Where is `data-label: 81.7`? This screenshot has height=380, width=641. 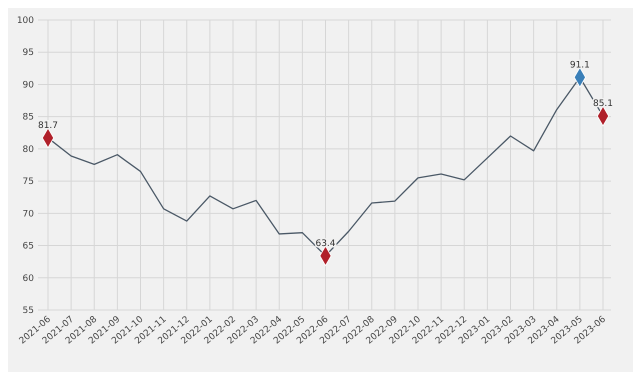 data-label: 81.7 is located at coordinates (48, 125).